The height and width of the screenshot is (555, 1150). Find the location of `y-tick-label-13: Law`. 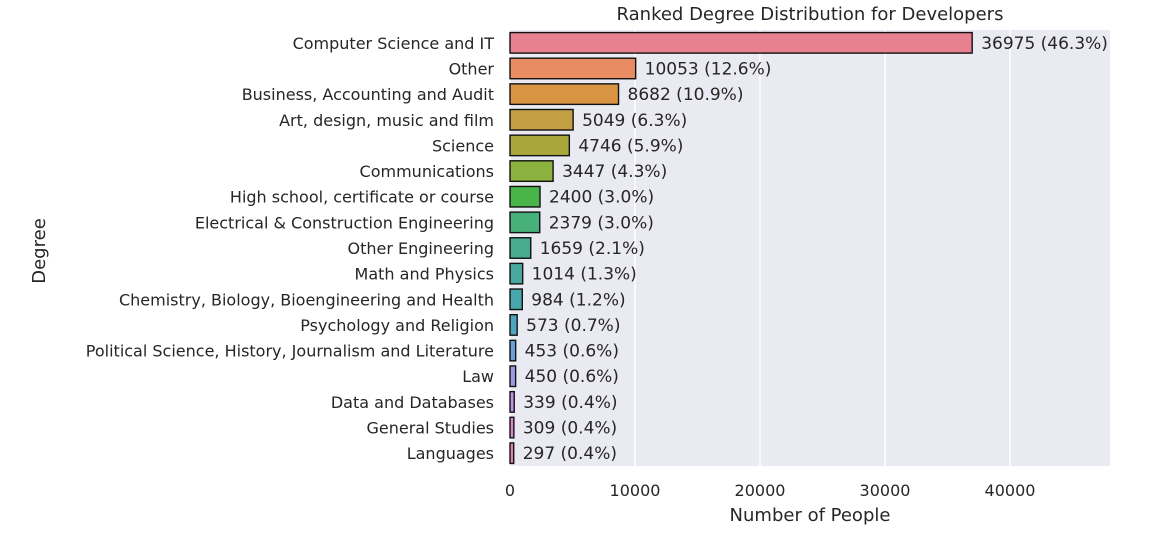

y-tick-label-13: Law is located at coordinates (478, 376).